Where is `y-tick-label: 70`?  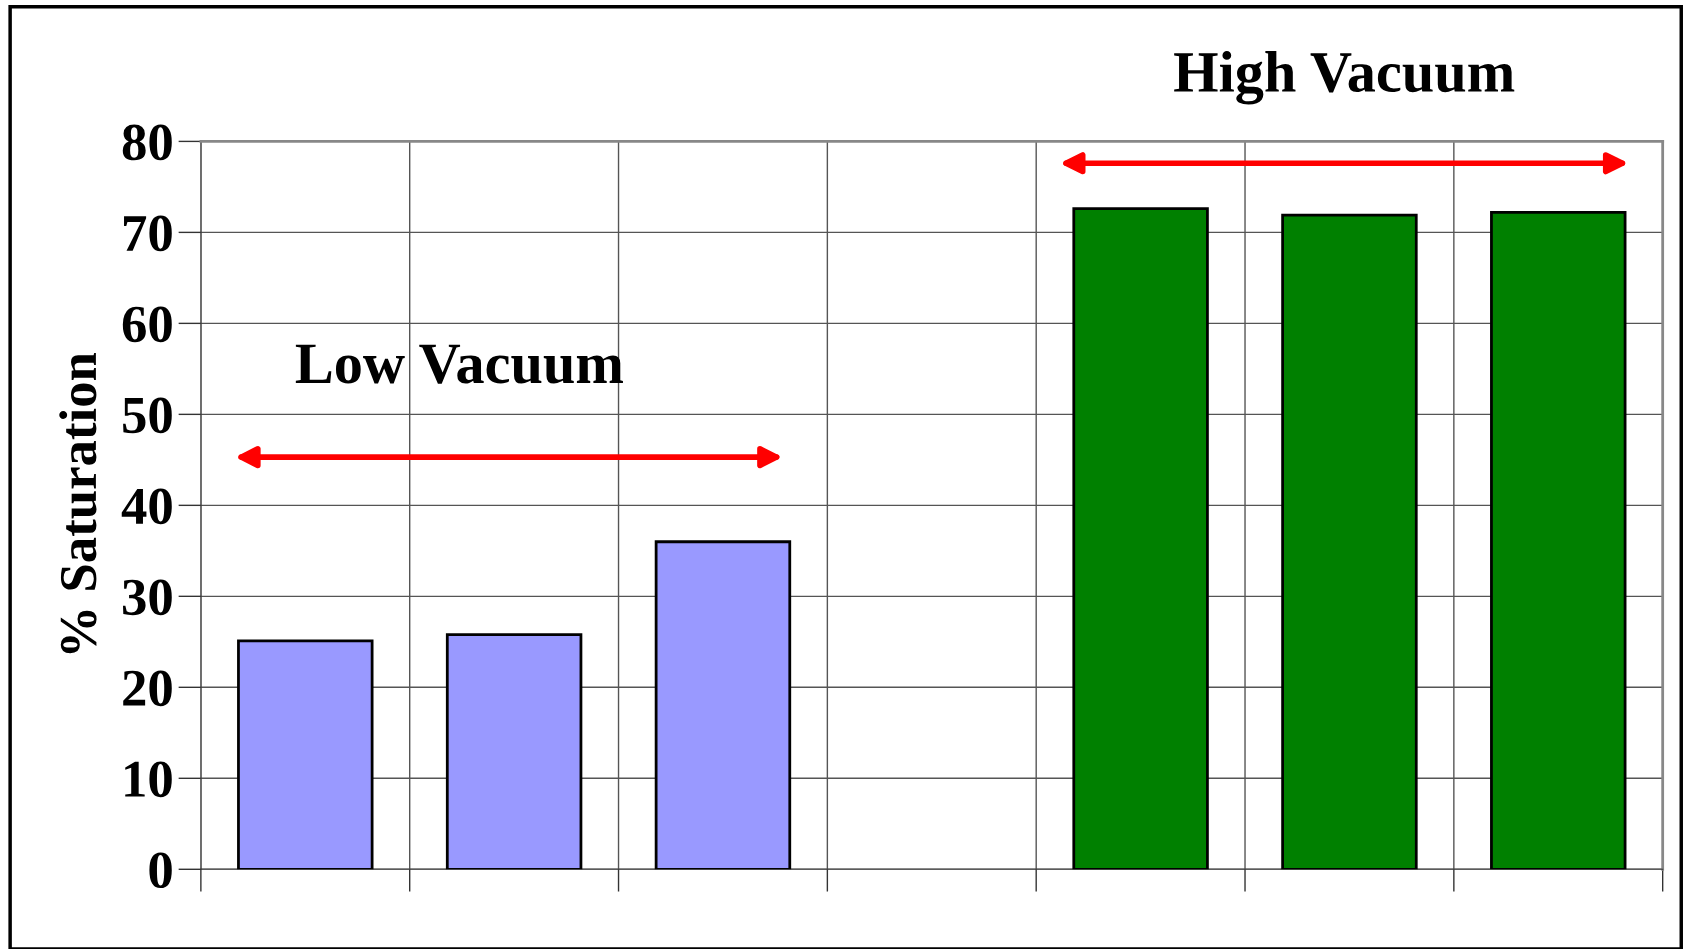
y-tick-label: 70 is located at coordinates (148, 233).